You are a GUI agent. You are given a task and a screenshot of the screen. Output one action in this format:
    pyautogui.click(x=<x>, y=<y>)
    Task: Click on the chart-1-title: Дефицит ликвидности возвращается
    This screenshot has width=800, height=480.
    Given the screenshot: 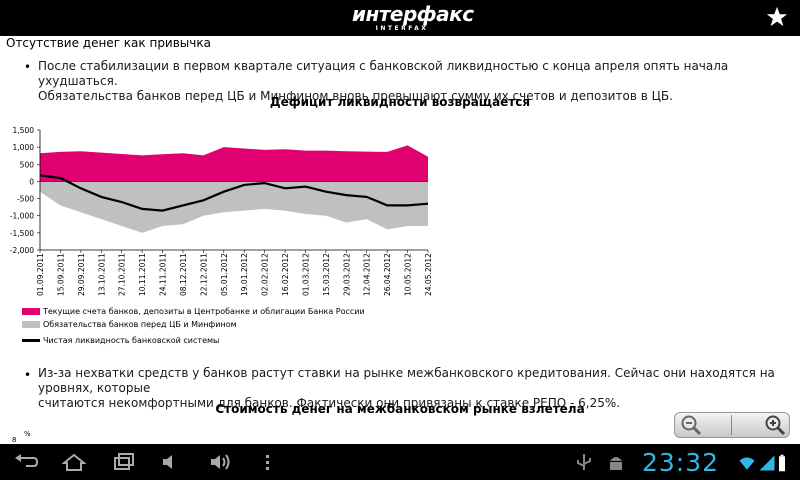 What is the action you would take?
    pyautogui.click(x=400, y=102)
    